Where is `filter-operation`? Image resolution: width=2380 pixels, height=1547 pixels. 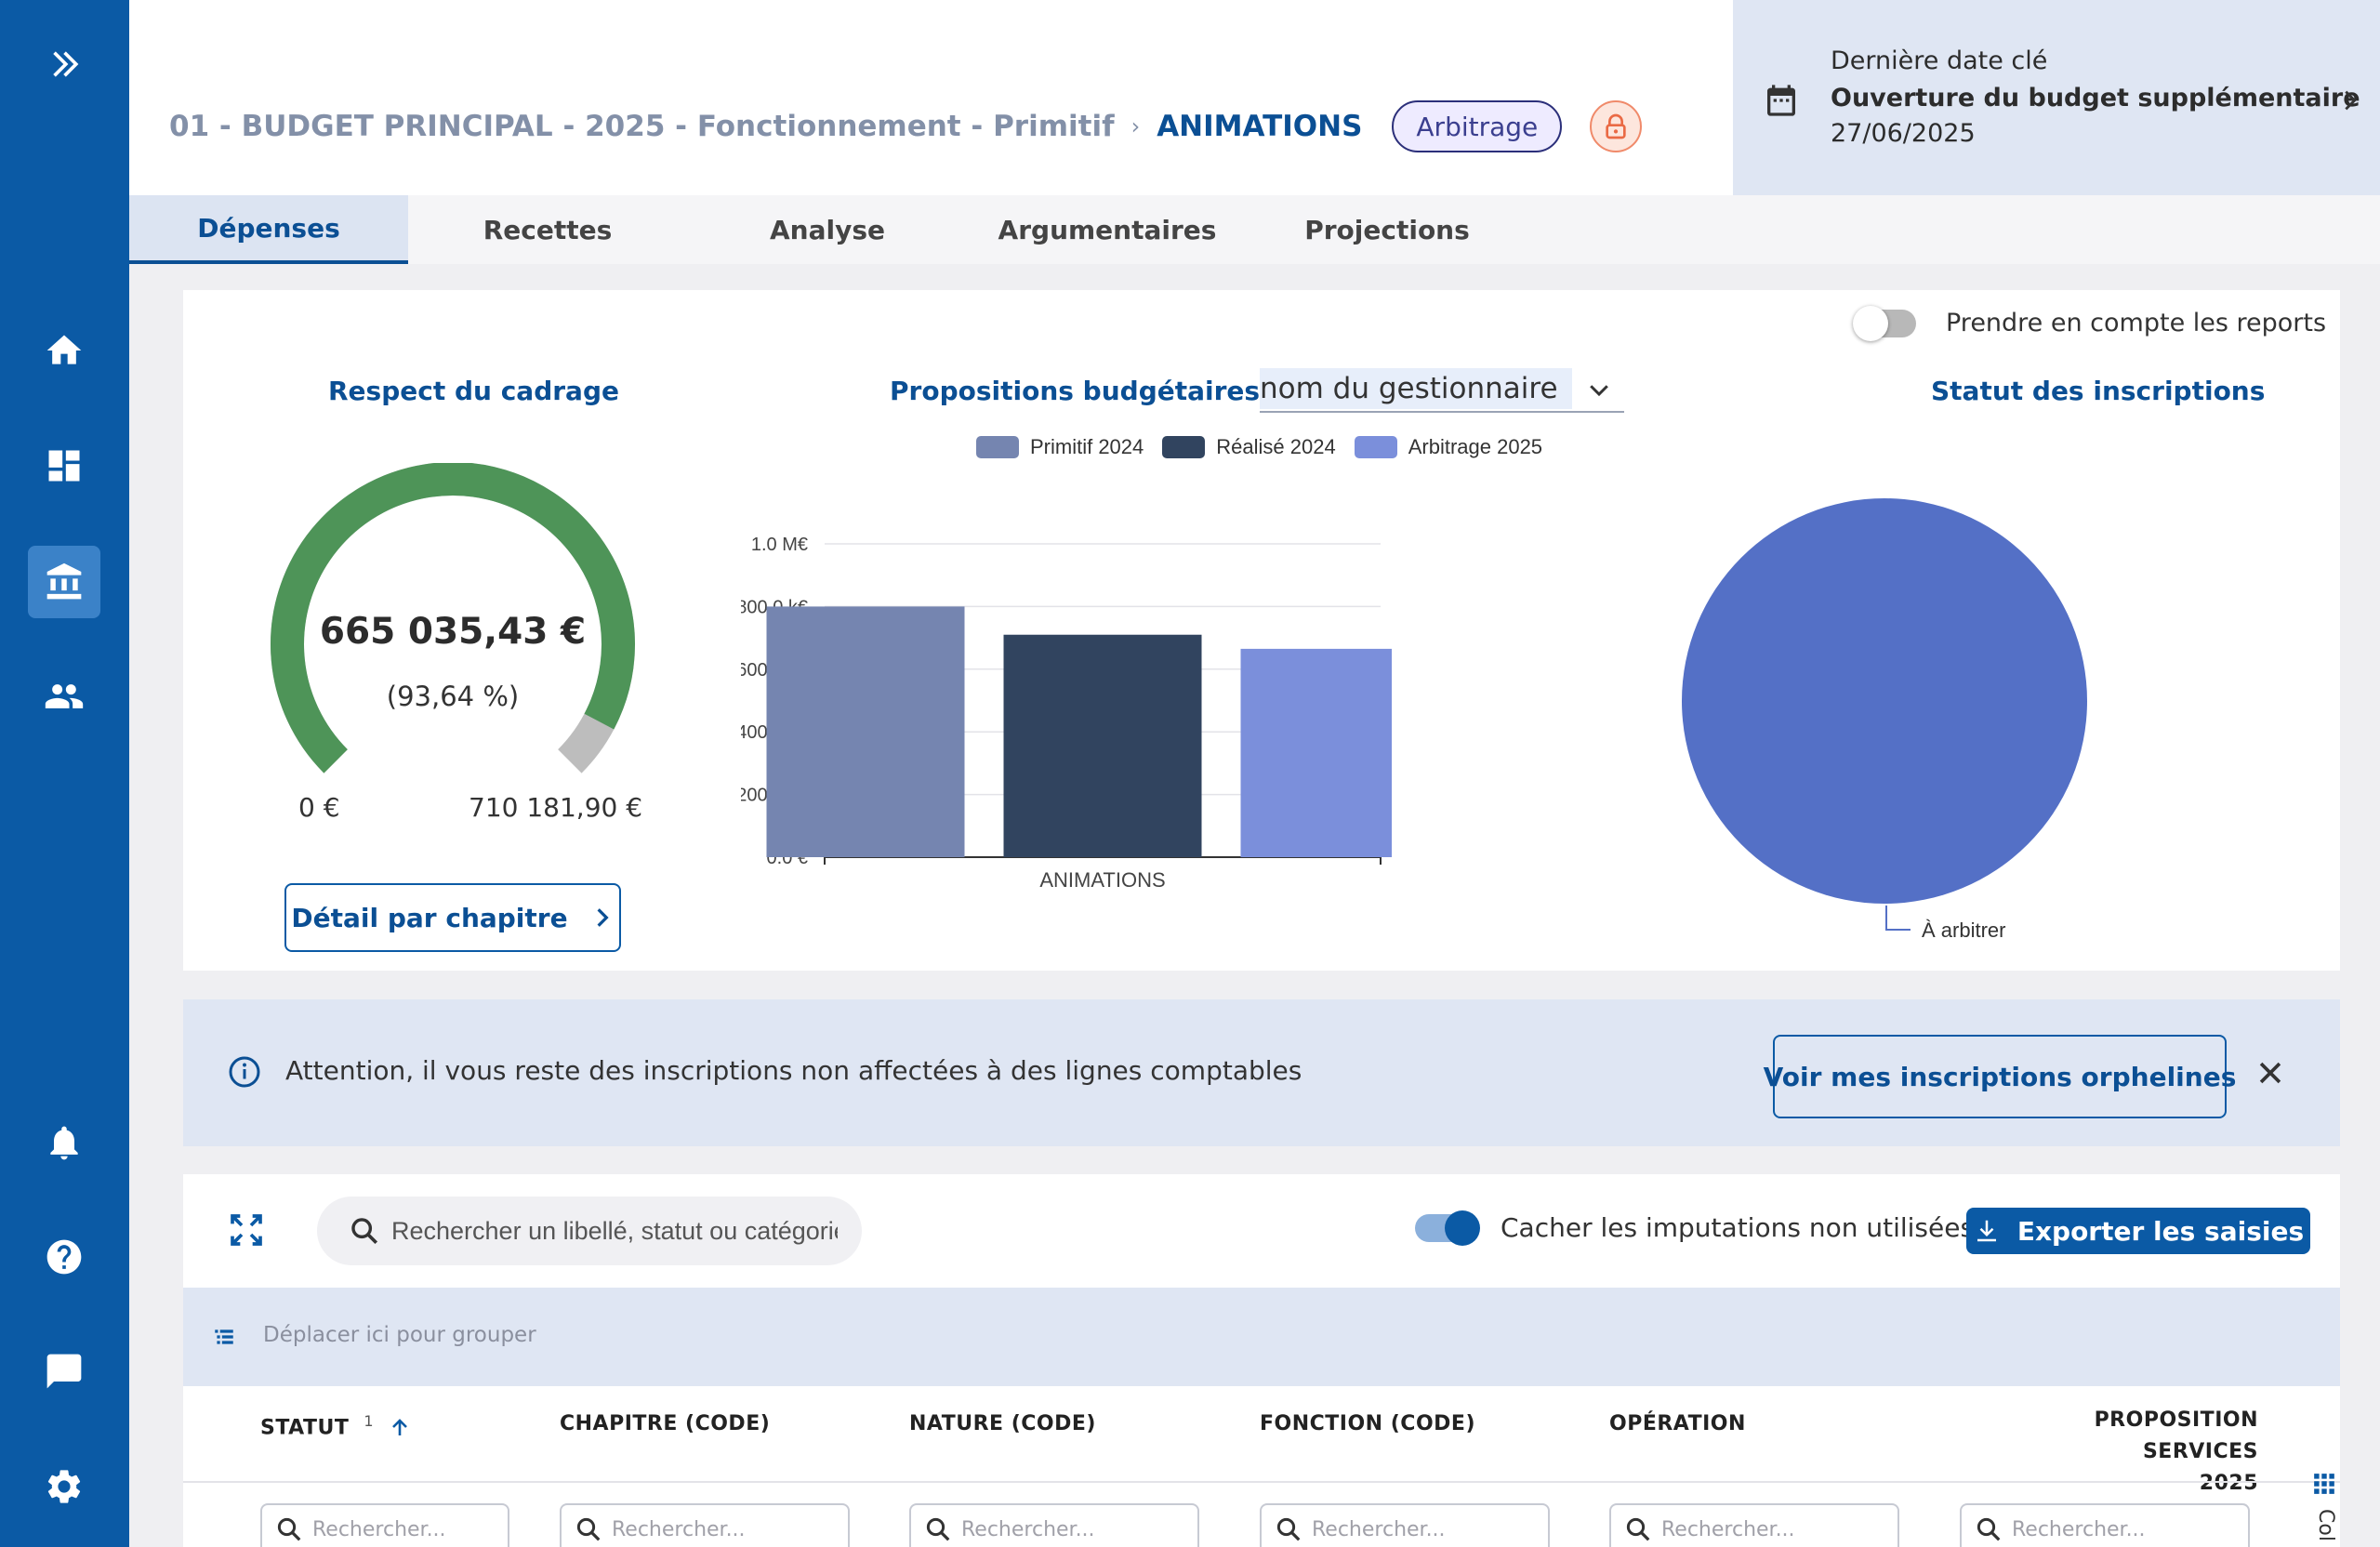 filter-operation is located at coordinates (1754, 1525).